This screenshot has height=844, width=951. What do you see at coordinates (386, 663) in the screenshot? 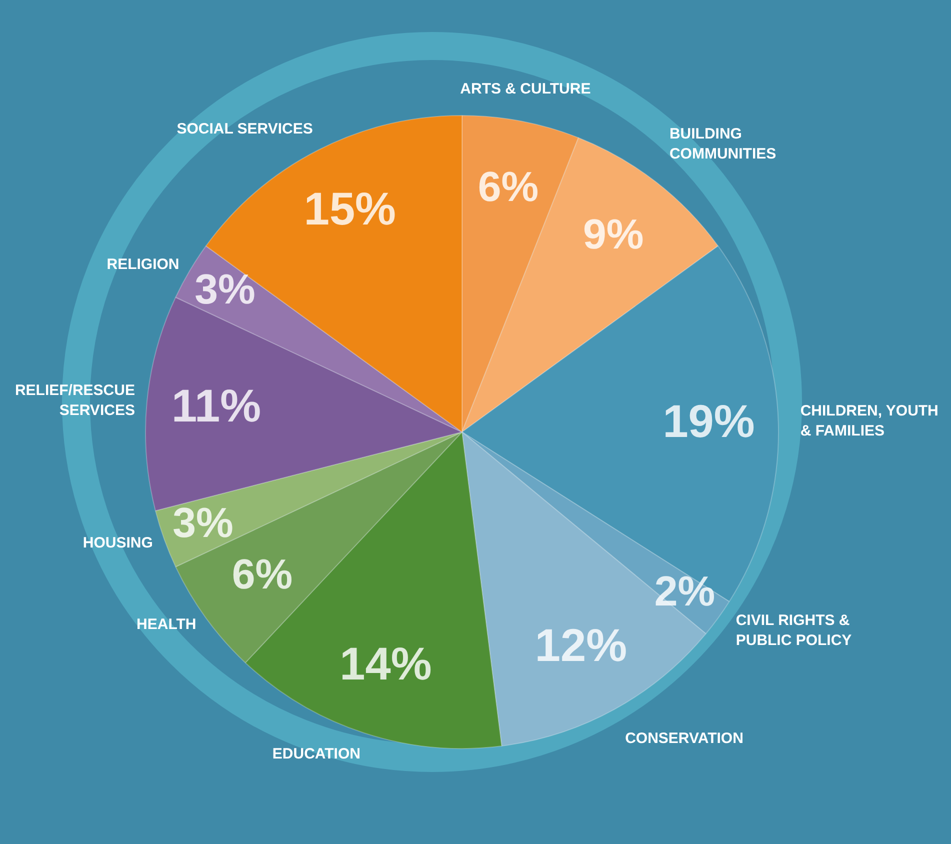
I see `data-label: 14%` at bounding box center [386, 663].